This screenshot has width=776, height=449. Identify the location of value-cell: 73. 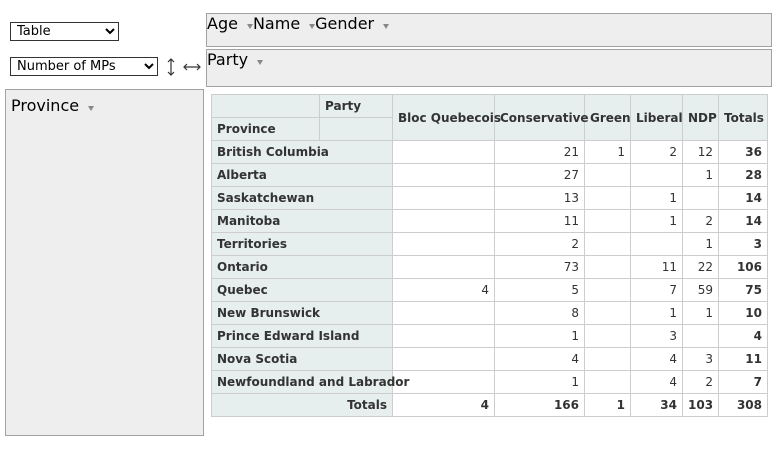
(539, 267).